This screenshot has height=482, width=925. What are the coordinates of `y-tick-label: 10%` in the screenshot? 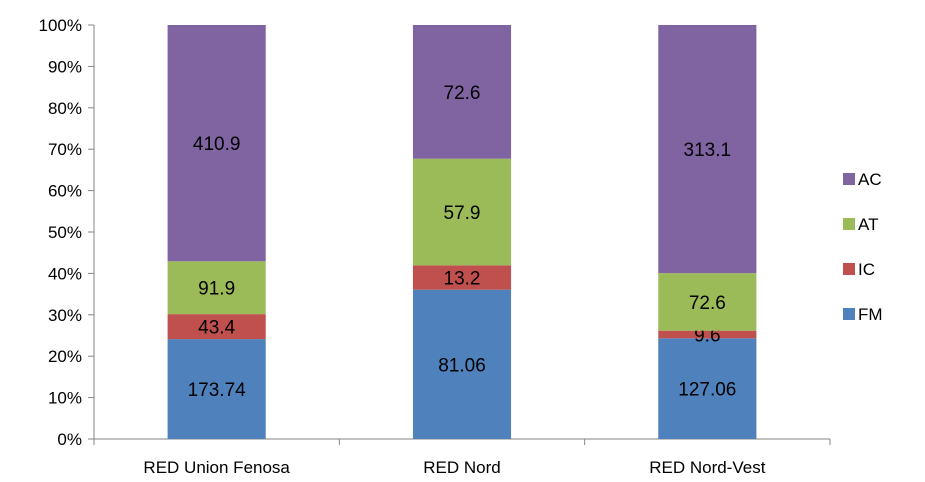 It's located at (65, 398).